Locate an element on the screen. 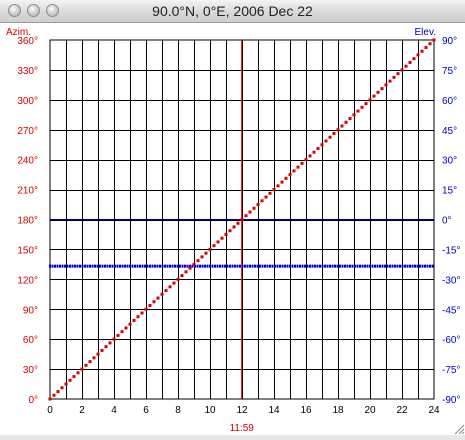 This screenshot has width=465, height=440. y-left-tick-label: 300° is located at coordinates (27, 101).